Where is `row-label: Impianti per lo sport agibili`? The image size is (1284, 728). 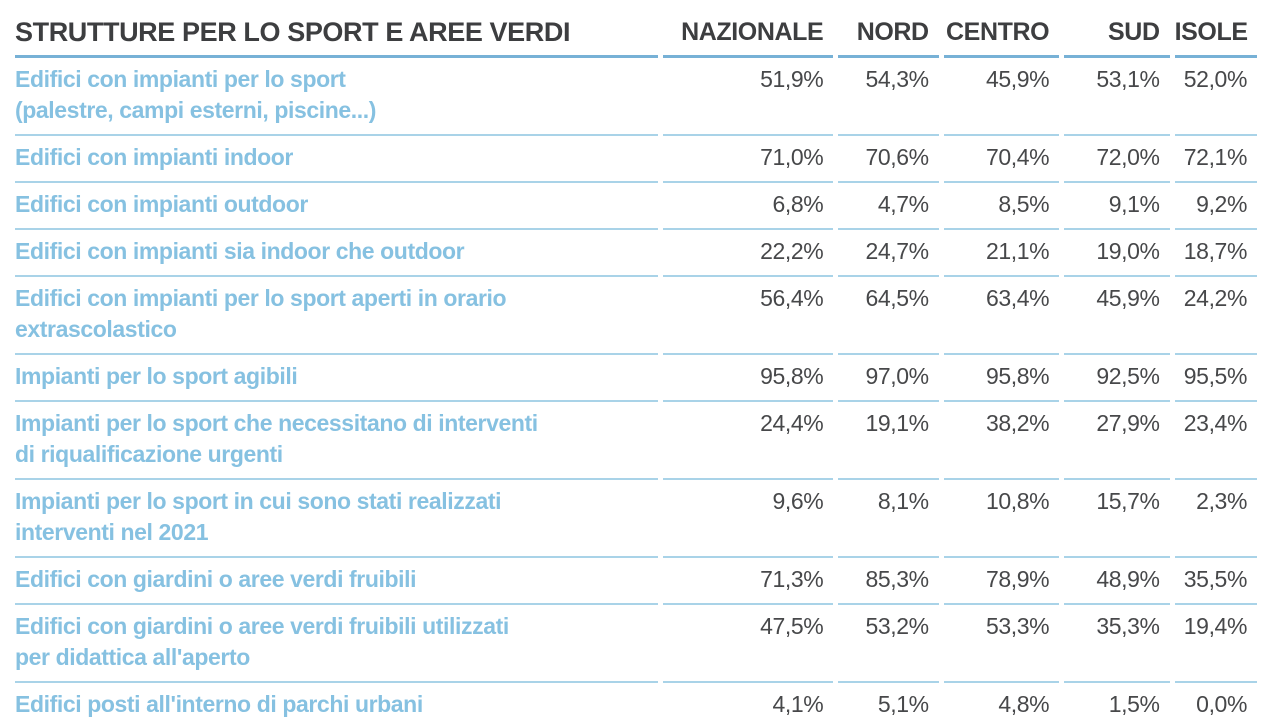
row-label: Impianti per lo sport agibili is located at coordinates (336, 378).